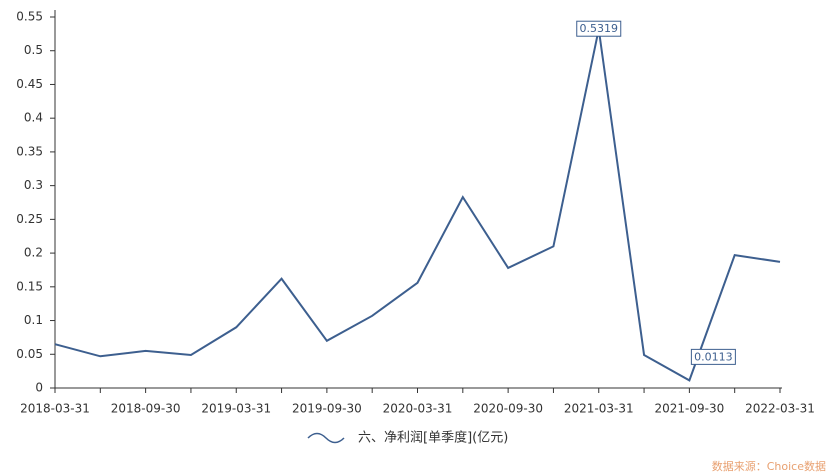  I want to click on value-label: 0.5319, so click(599, 28).